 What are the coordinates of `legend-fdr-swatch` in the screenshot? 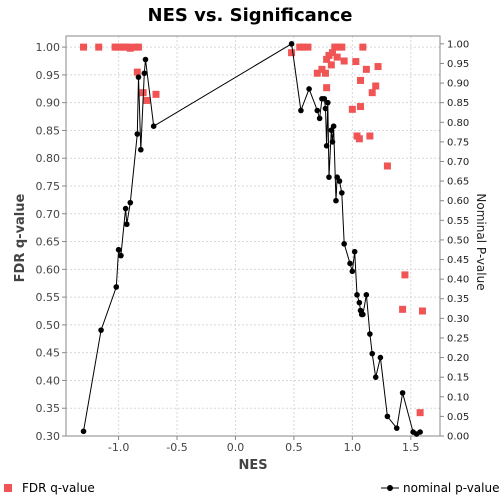 It's located at (8, 488).